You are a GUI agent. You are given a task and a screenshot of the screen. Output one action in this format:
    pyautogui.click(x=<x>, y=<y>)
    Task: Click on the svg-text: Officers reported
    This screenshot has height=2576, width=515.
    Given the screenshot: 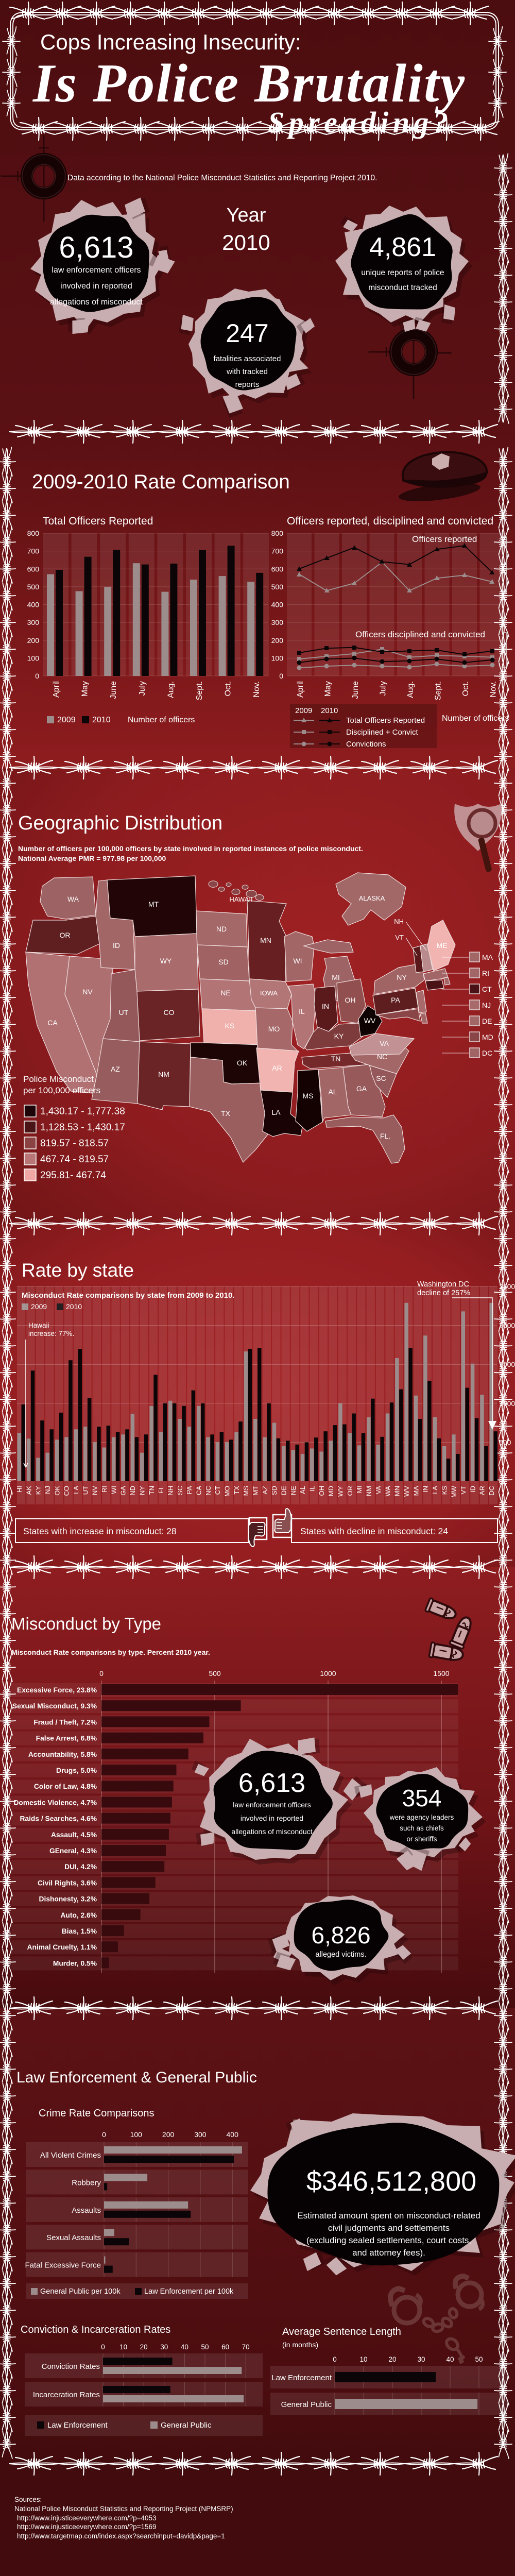 What is the action you would take?
    pyautogui.click(x=444, y=539)
    